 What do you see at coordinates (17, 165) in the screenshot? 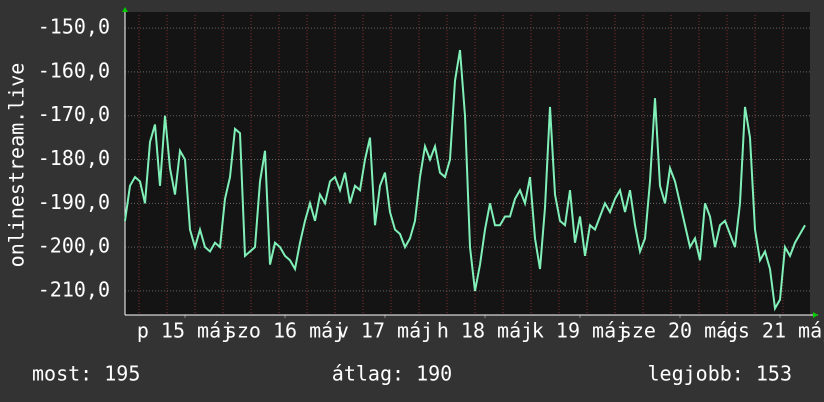
I see `y-axis-label: onlinestream.live` at bounding box center [17, 165].